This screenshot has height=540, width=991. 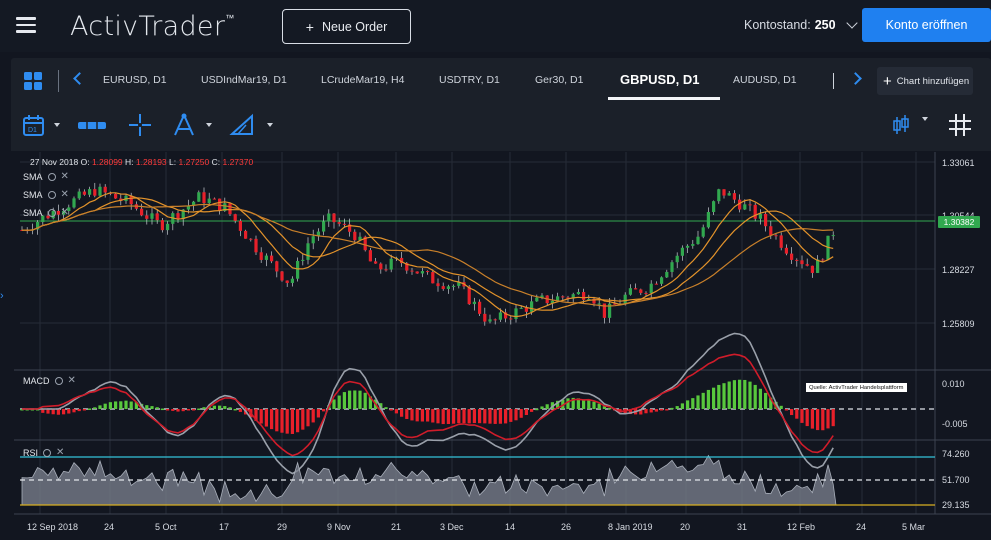 What do you see at coordinates (244, 80) in the screenshot?
I see `tab-usdindmar19: USDIndMar19, D1` at bounding box center [244, 80].